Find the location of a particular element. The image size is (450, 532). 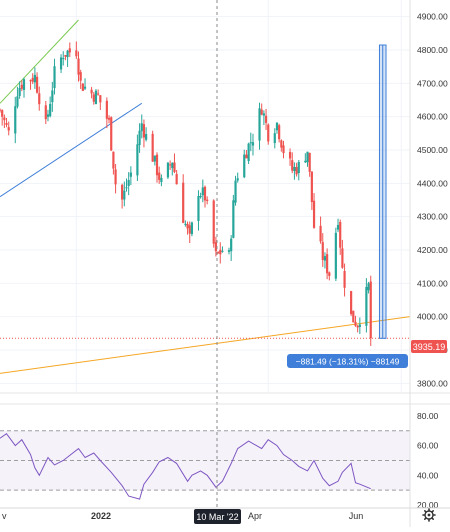

time-label: Jun is located at coordinates (356, 516).